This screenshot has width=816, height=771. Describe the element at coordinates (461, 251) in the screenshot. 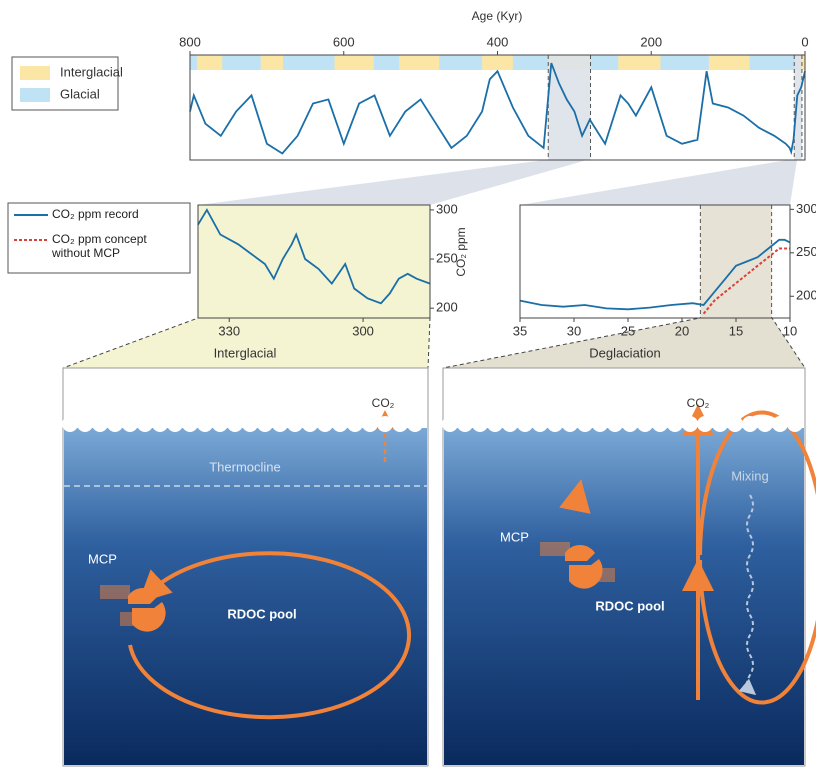

I see `y-axis-label: CO₂ ppm` at that location.